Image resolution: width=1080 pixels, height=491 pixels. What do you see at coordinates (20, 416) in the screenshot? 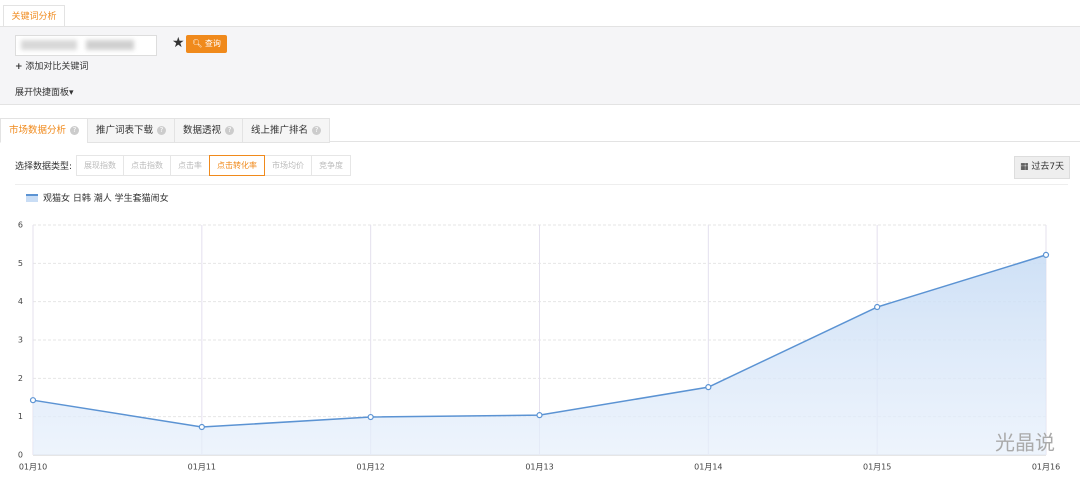
I see `y-tick-label: 1` at bounding box center [20, 416].